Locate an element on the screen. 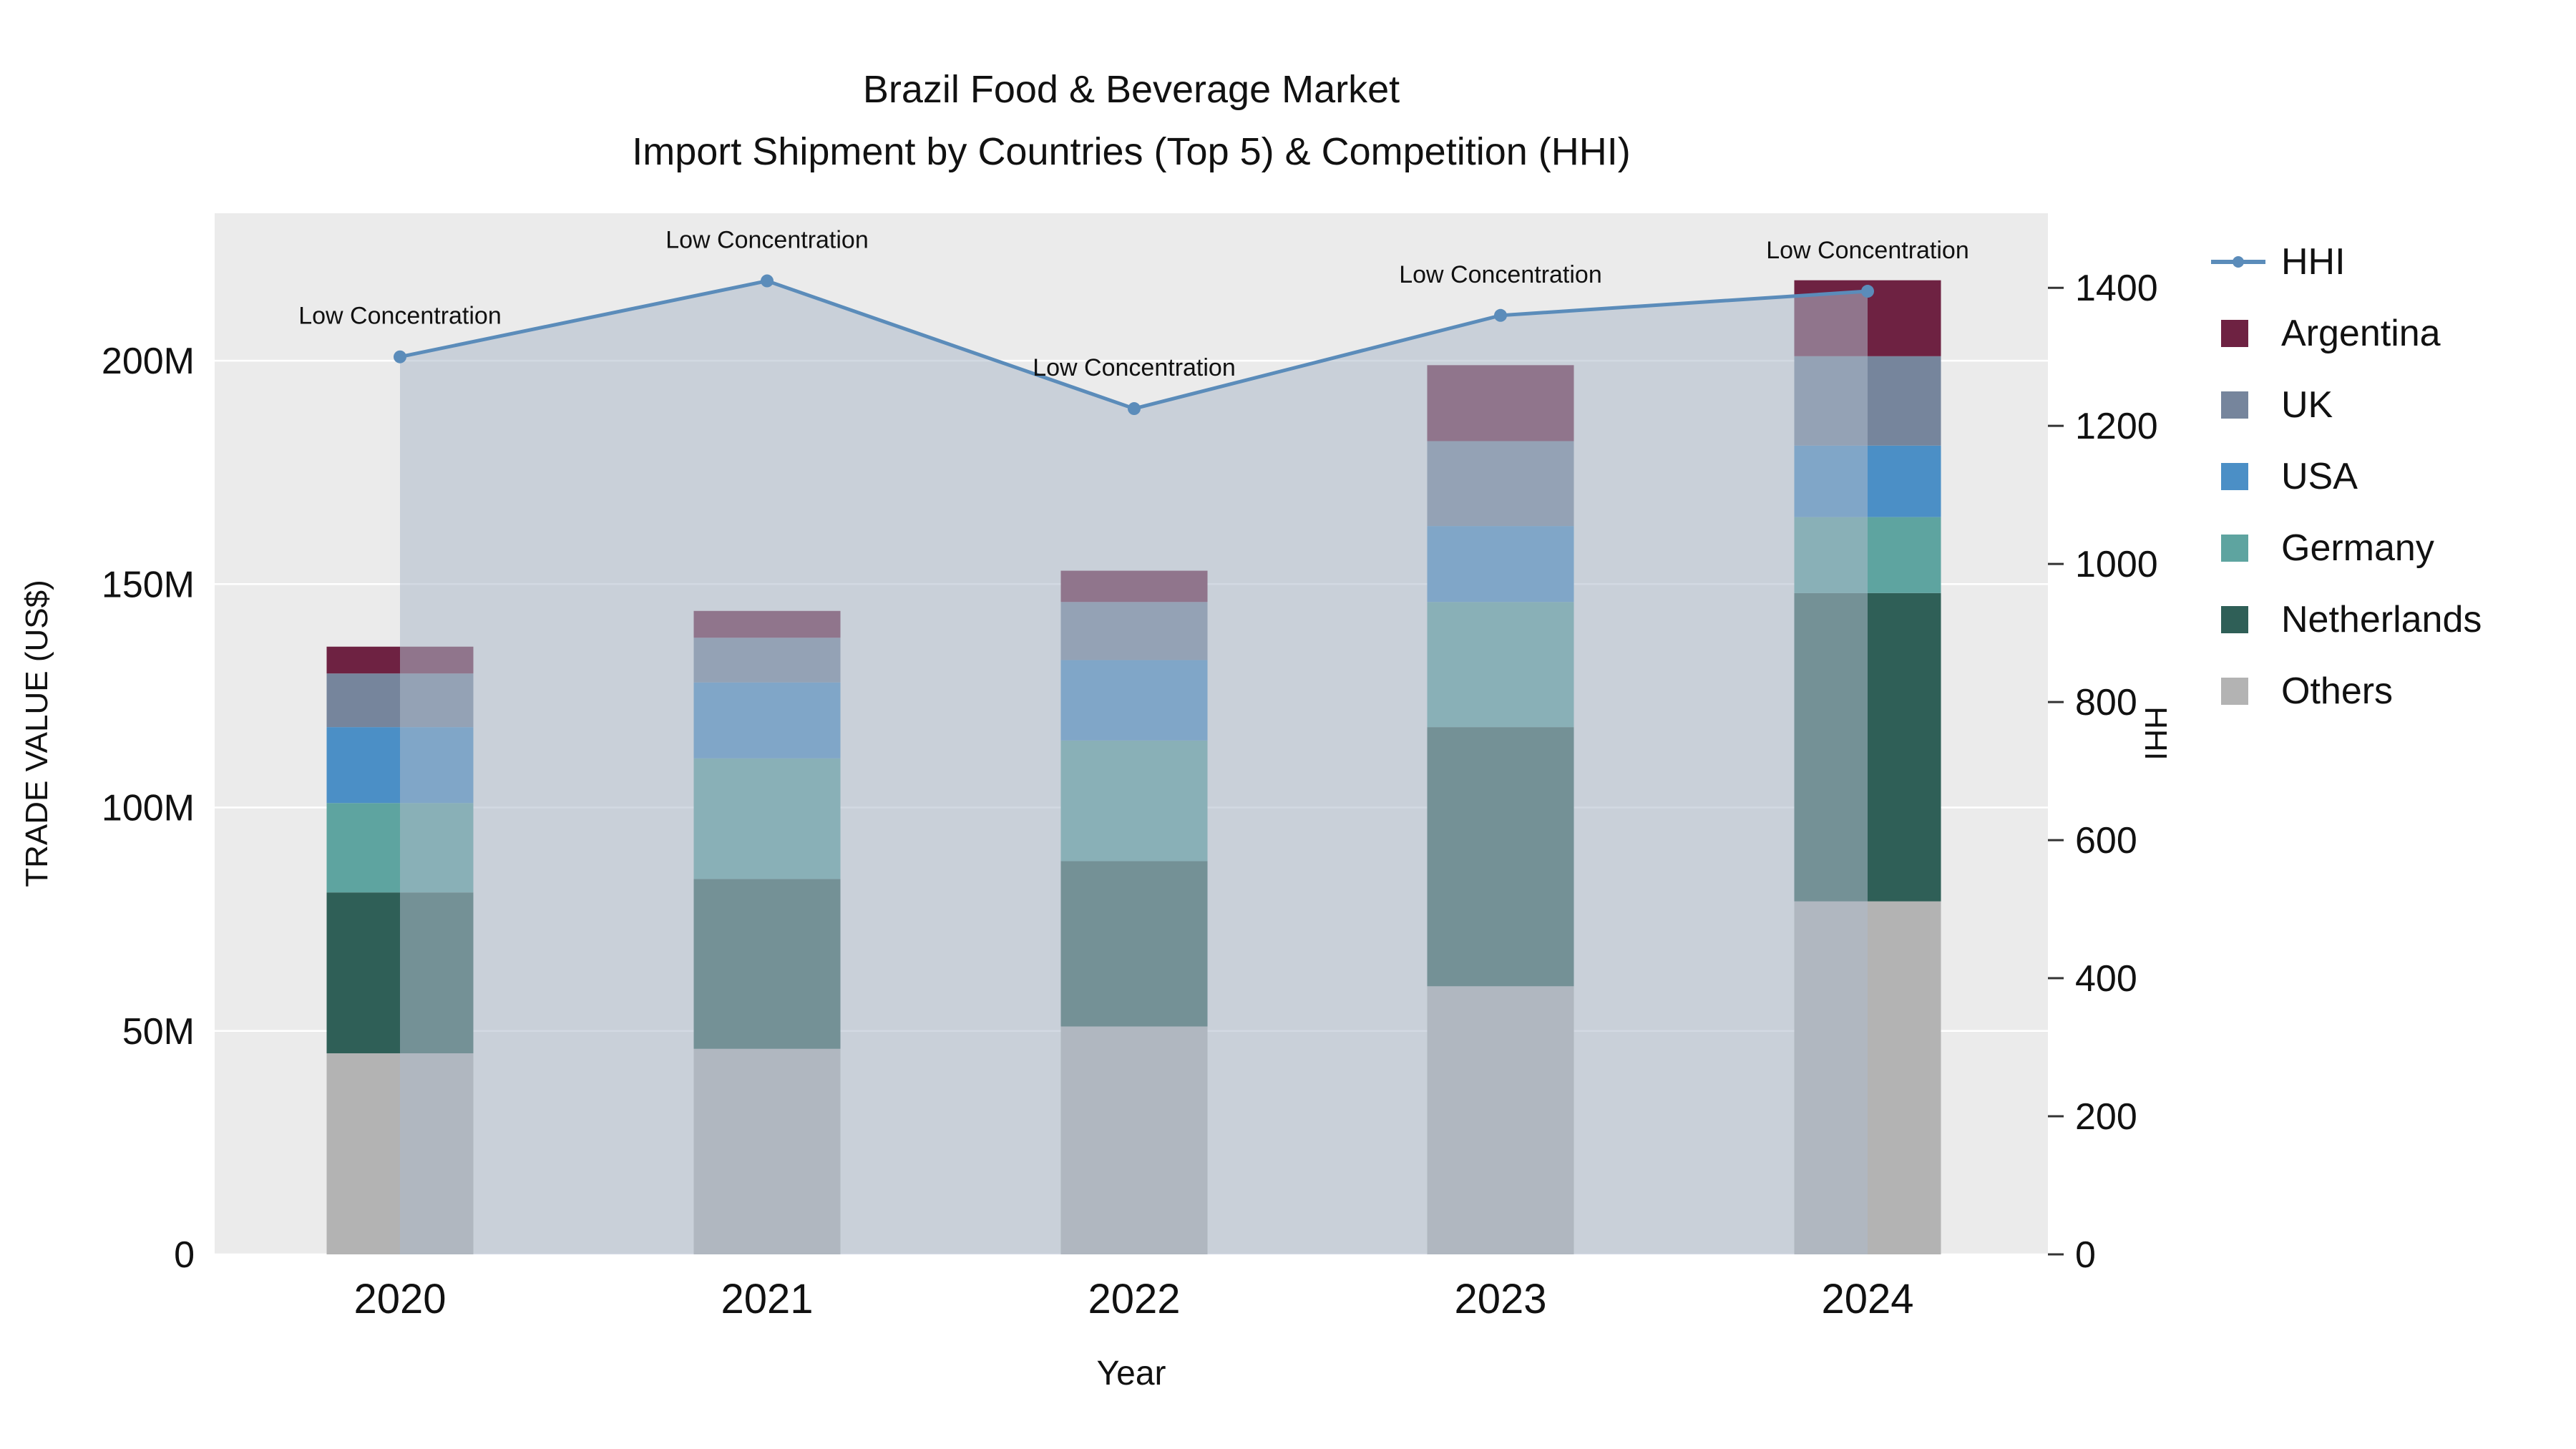 This screenshot has height=1449, width=2576. legend-item-netherlands: Netherlands is located at coordinates (2346, 619).